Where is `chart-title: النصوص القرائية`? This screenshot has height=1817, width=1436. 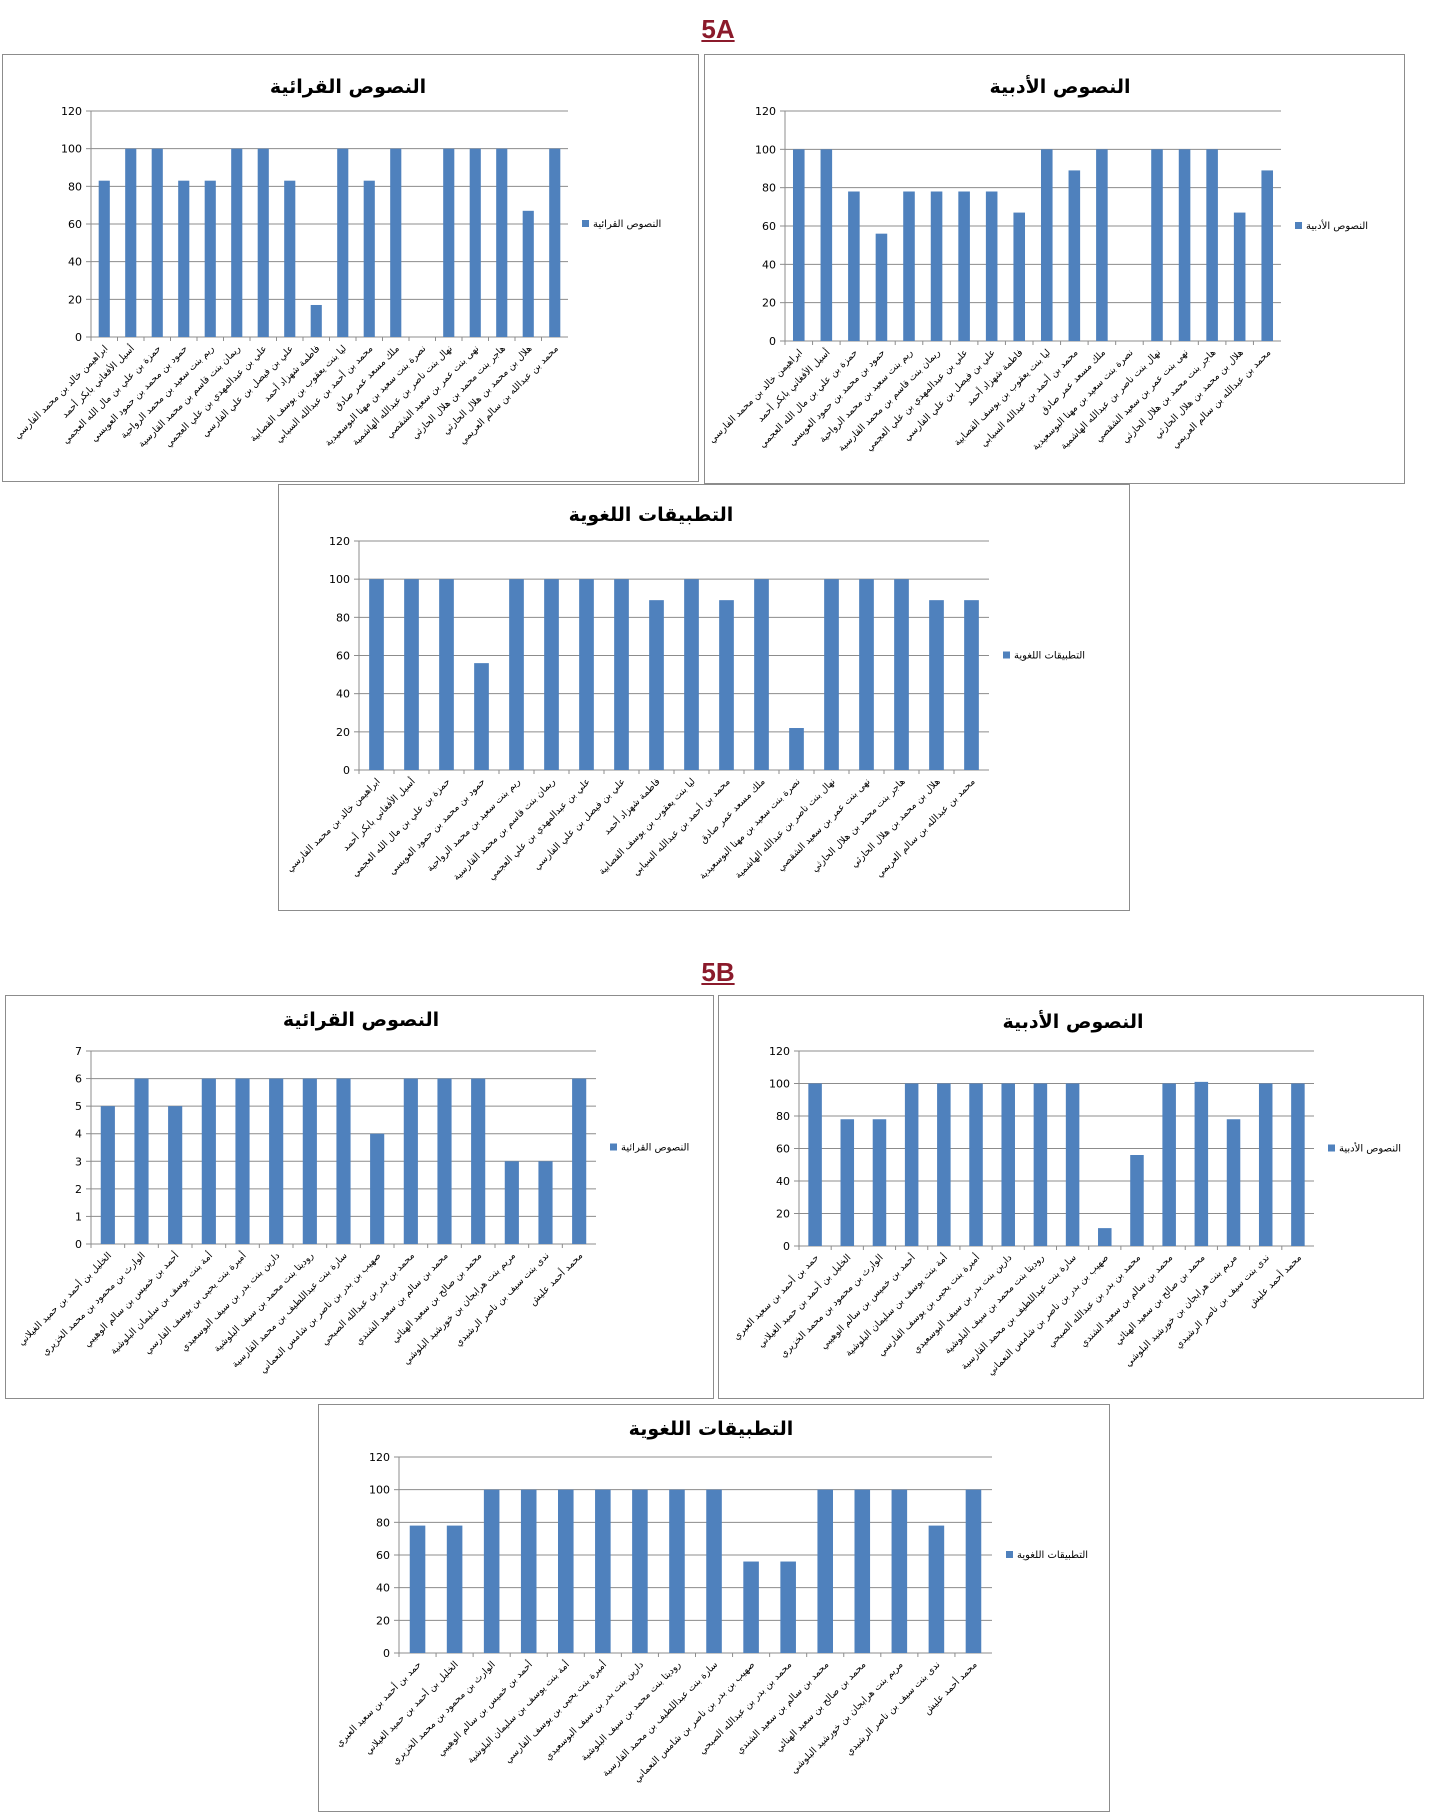
chart-title: النصوص القرائية is located at coordinates (361, 1020).